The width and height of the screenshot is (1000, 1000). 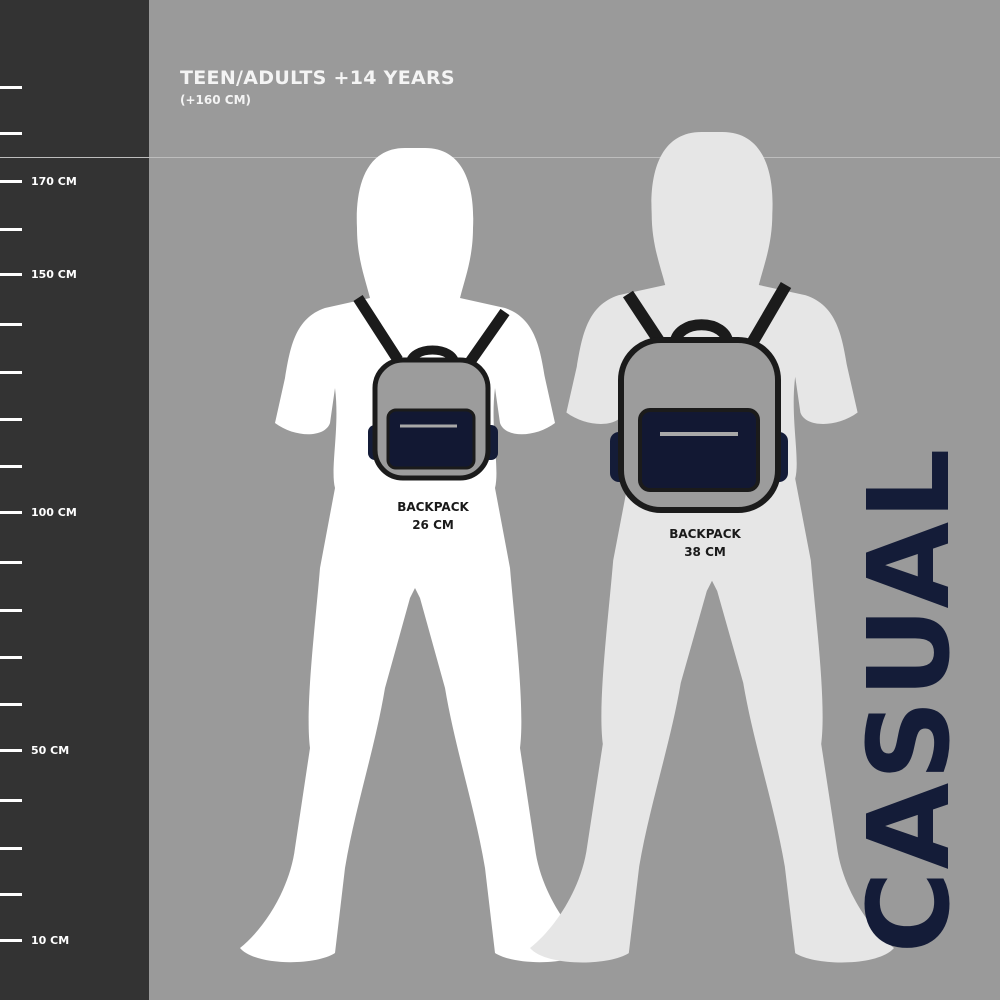 What do you see at coordinates (500, 157) in the screenshot?
I see `height-reference-line` at bounding box center [500, 157].